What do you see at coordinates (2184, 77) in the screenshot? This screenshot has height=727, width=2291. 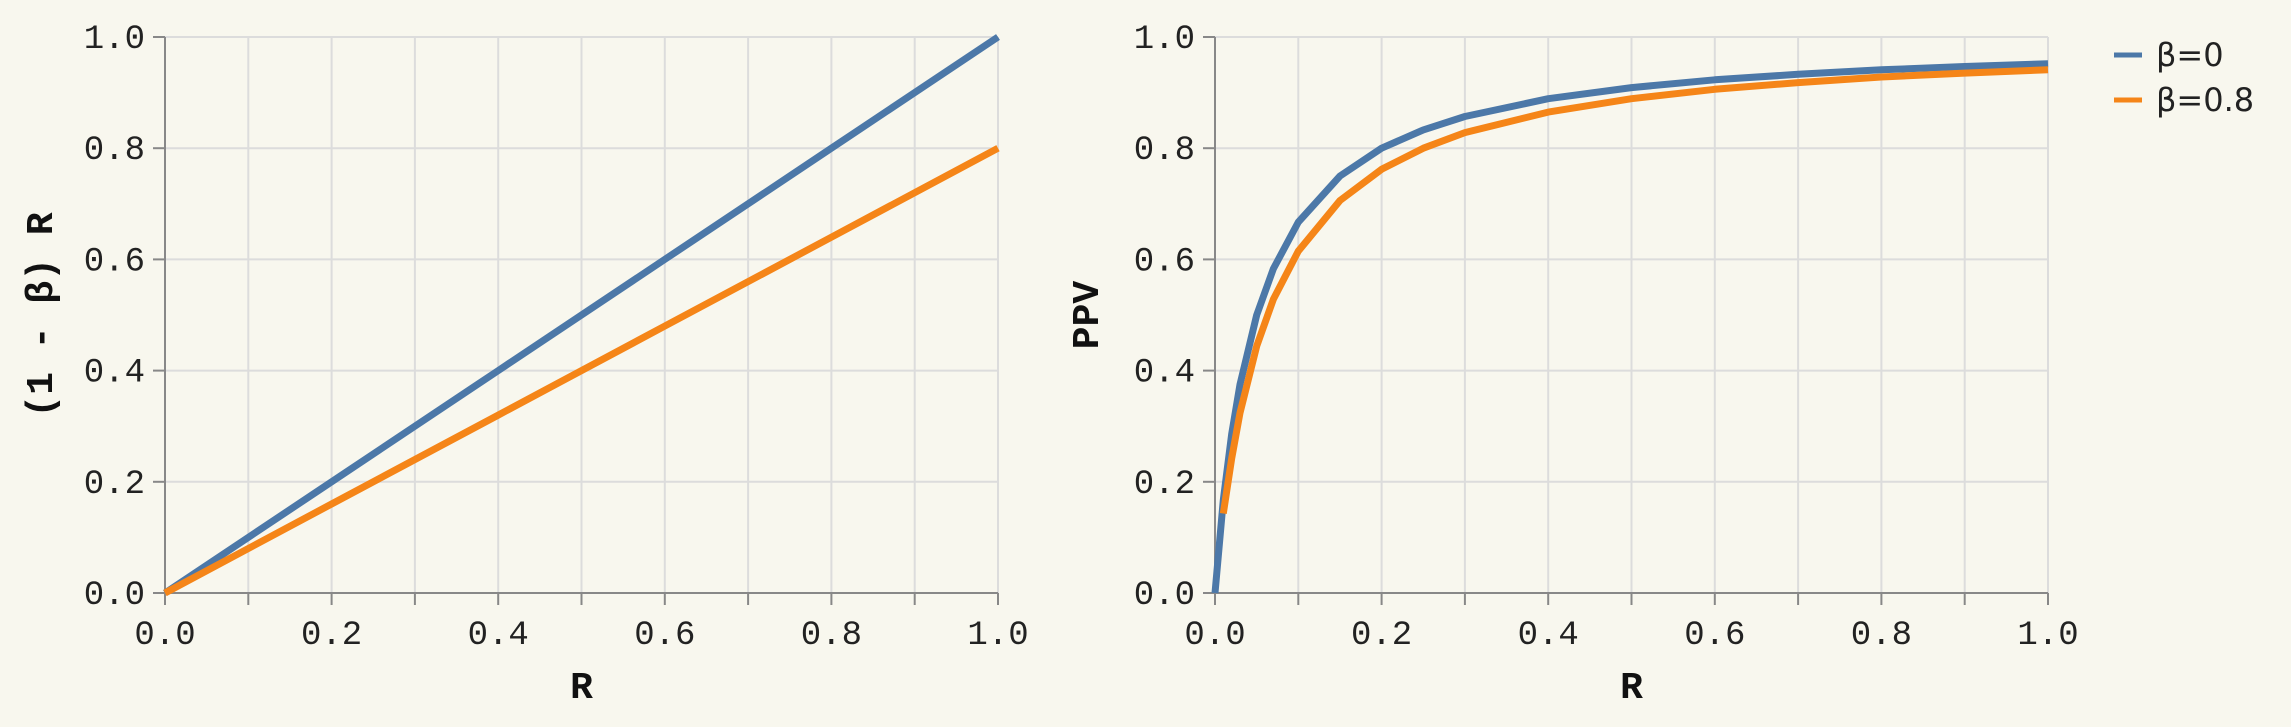 I see `legend: β=0 β=0.8` at bounding box center [2184, 77].